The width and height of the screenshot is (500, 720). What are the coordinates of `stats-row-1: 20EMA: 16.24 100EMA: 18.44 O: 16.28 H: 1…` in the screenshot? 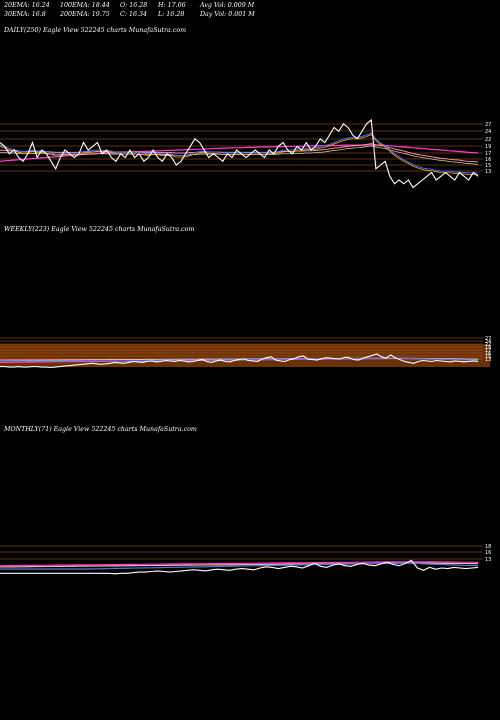 It's located at (250, 6).